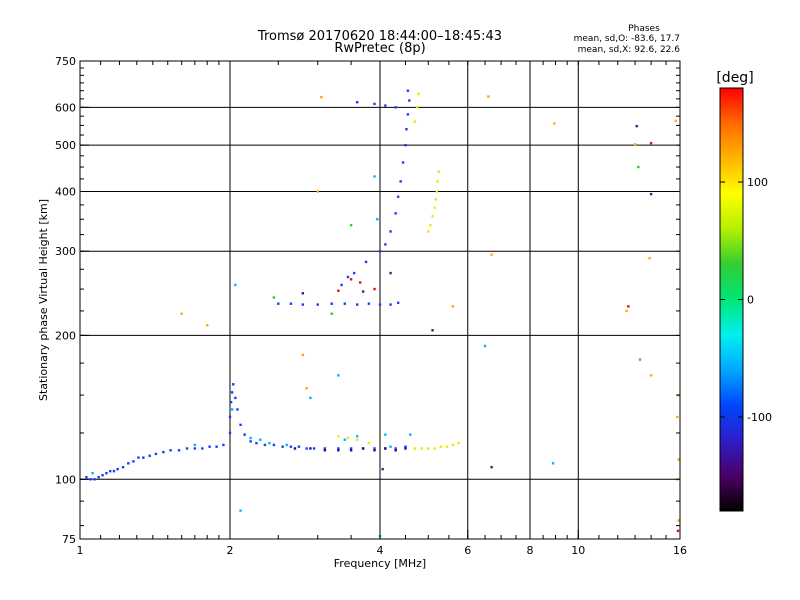 The image size is (800, 600). What do you see at coordinates (379, 48) in the screenshot?
I see `chart-subtitle: RwPretec (8p)` at bounding box center [379, 48].